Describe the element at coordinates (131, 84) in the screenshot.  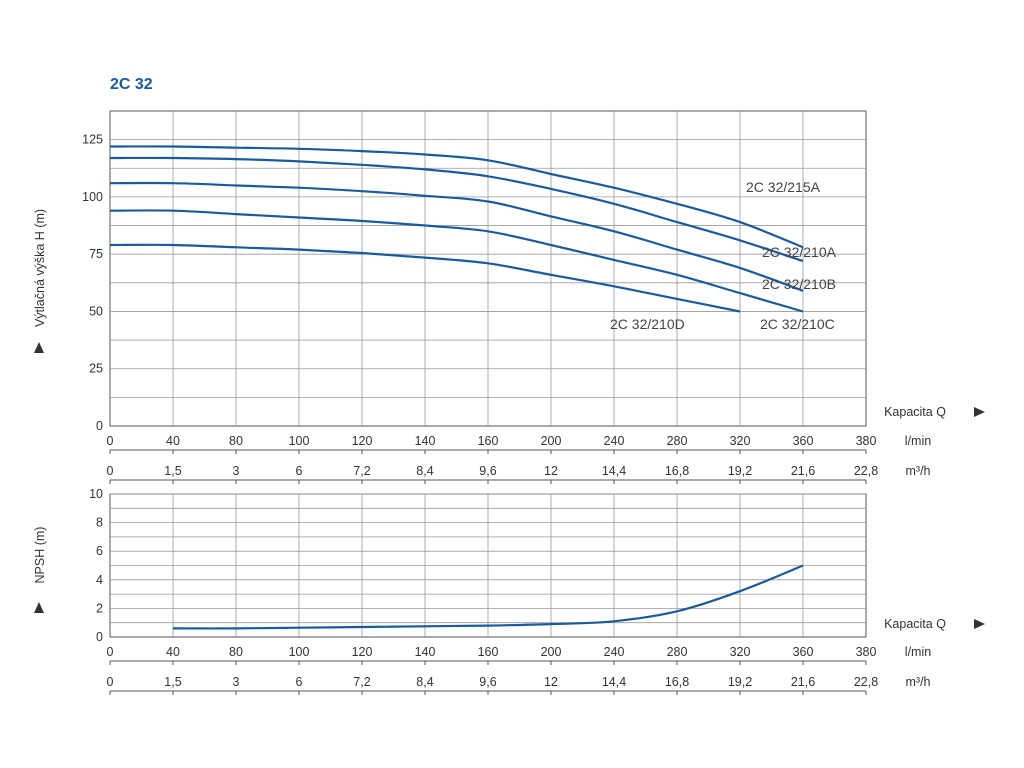
I see `chart-title: 2C 32` at that location.